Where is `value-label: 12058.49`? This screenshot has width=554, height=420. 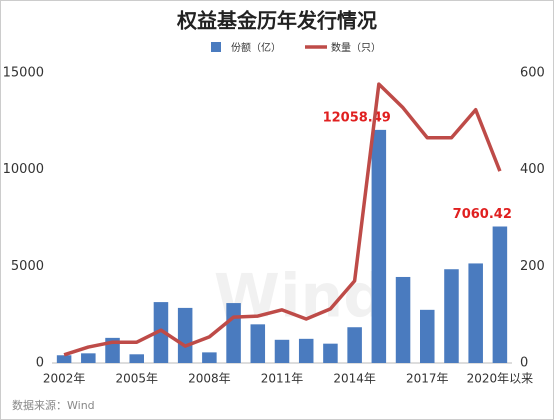 value-label: 12058.49 is located at coordinates (357, 117).